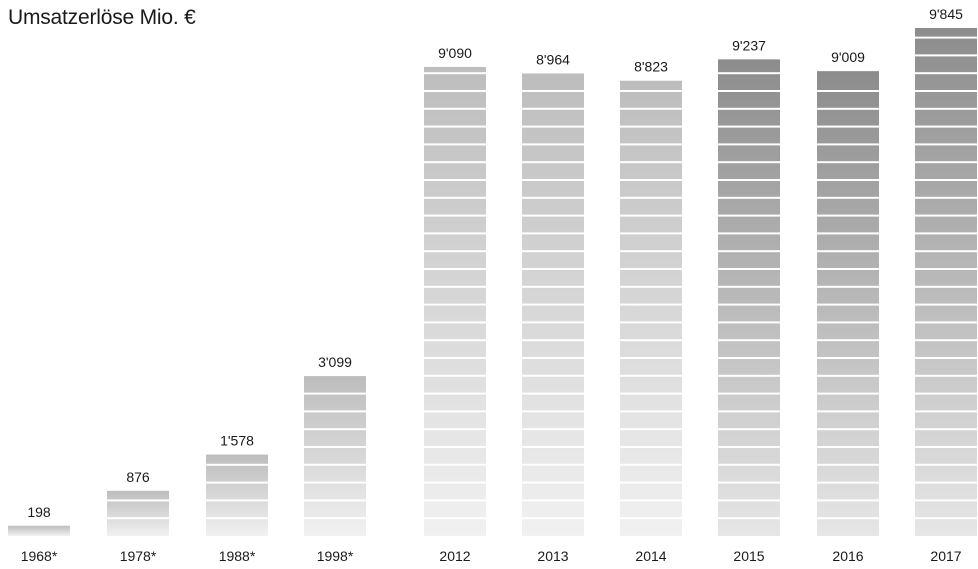  Describe the element at coordinates (237, 441) in the screenshot. I see `value-label: 1'578` at that location.